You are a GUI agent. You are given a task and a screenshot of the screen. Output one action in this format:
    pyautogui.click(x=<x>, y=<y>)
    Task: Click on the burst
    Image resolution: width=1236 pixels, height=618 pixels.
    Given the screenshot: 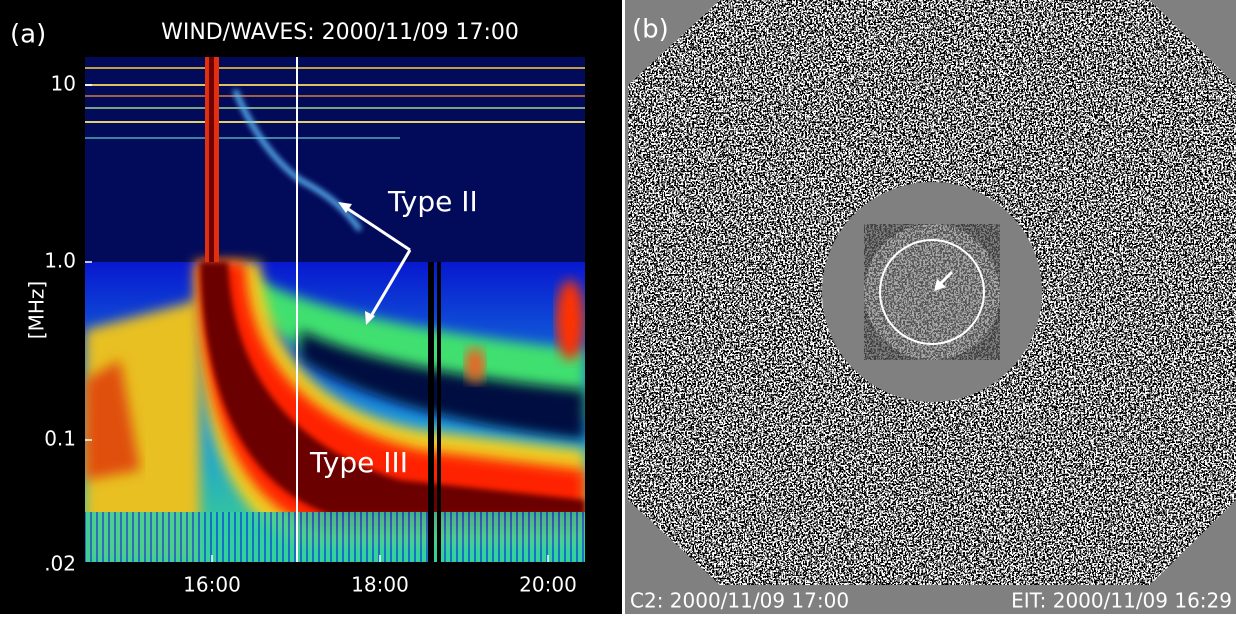 What is the action you would take?
    pyautogui.click(x=475, y=365)
    